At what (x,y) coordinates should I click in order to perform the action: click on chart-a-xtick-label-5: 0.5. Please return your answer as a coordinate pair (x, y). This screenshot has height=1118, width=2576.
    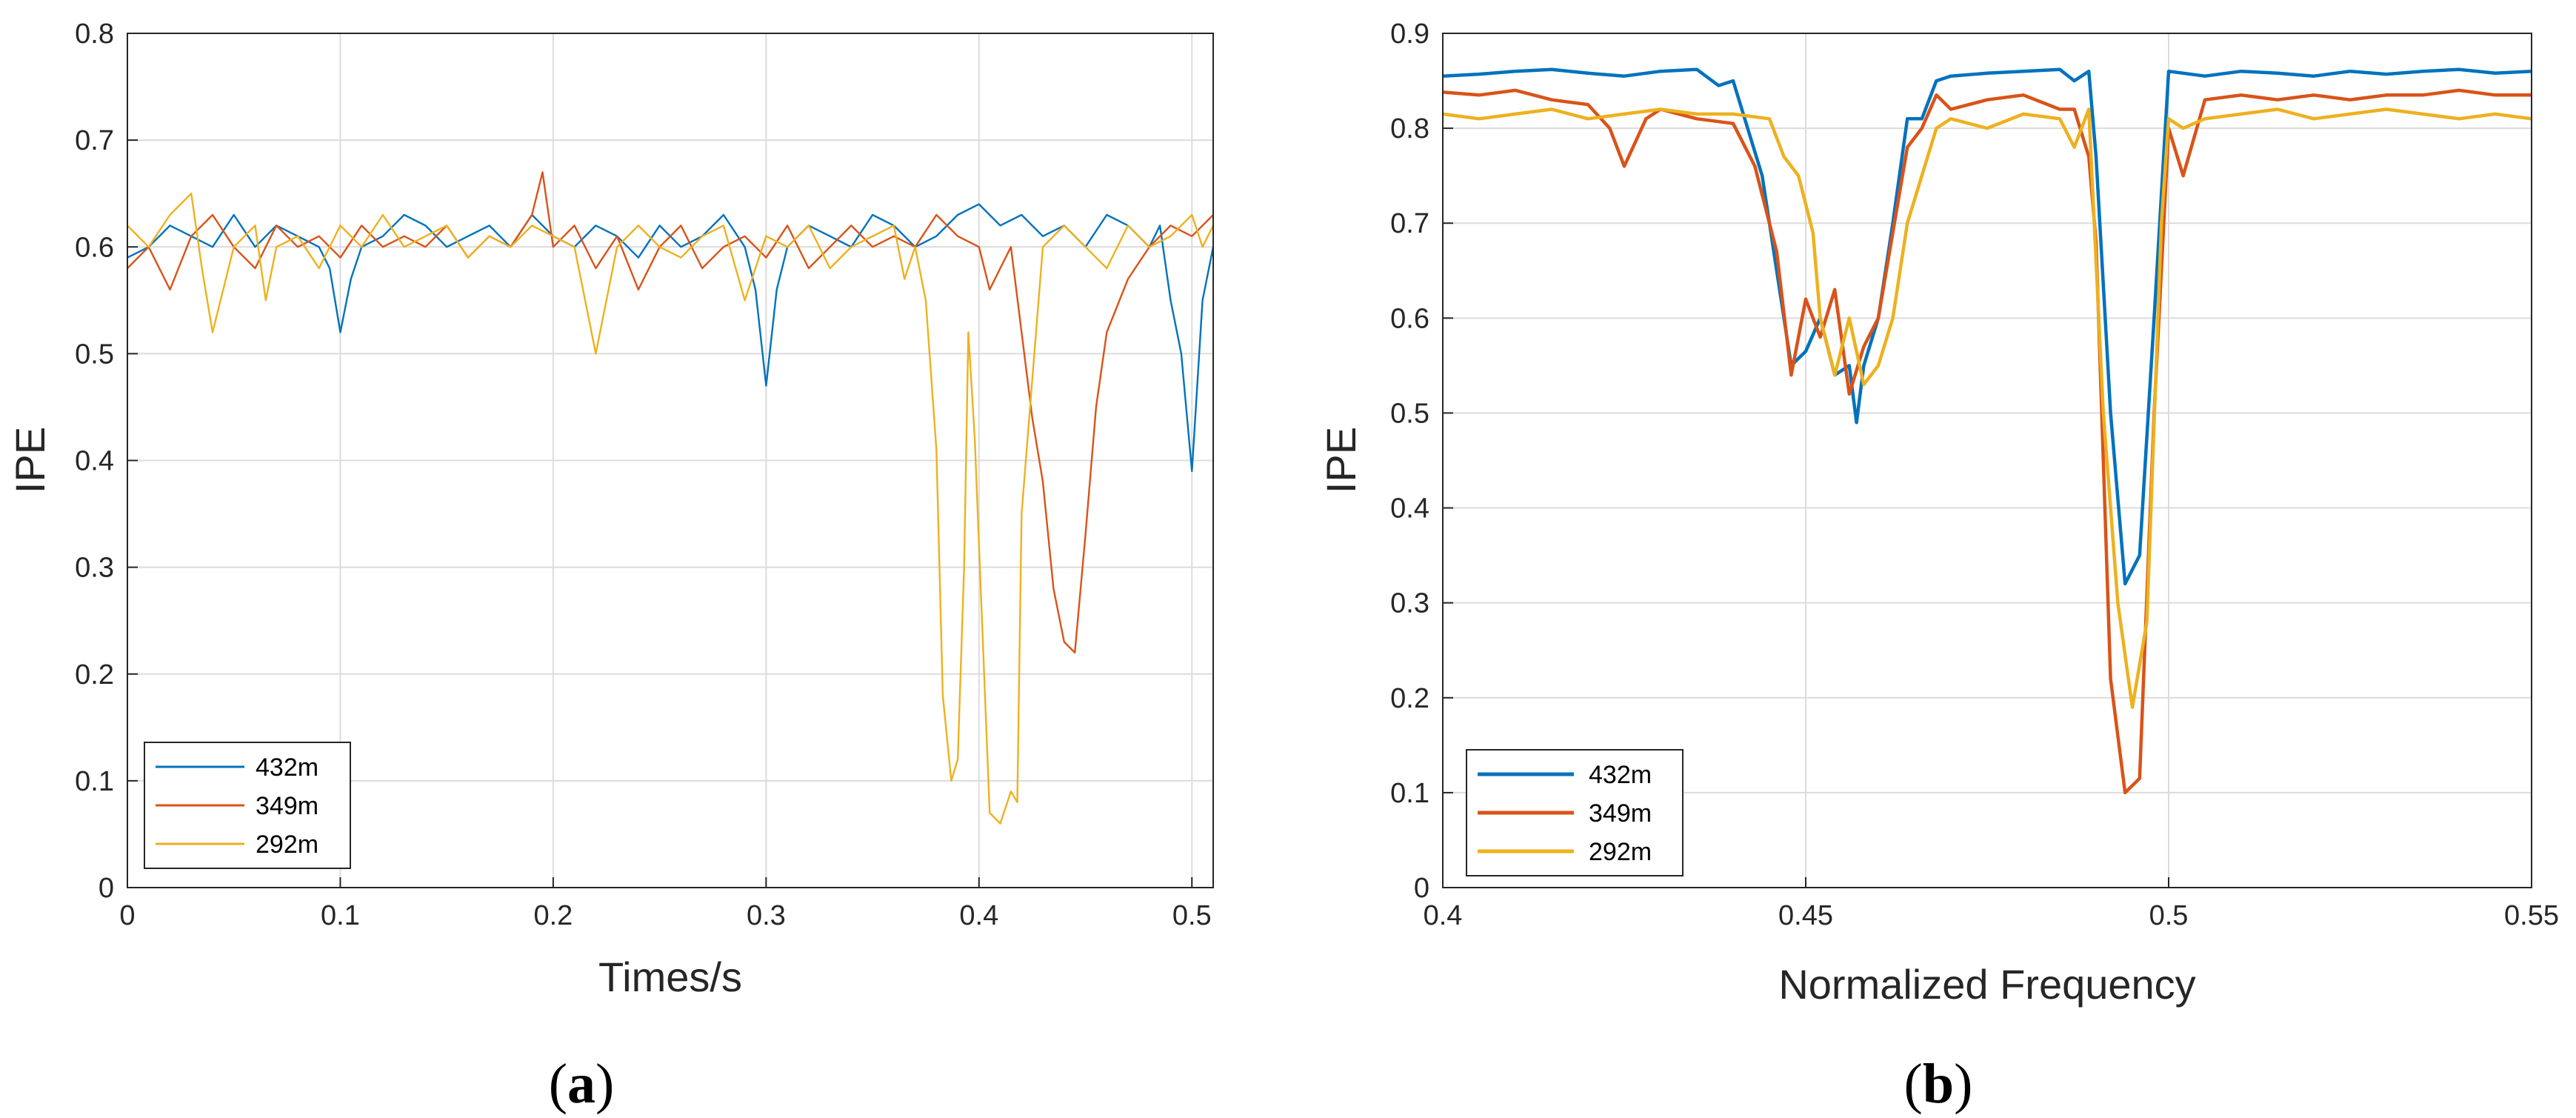
    Looking at the image, I should click on (1192, 915).